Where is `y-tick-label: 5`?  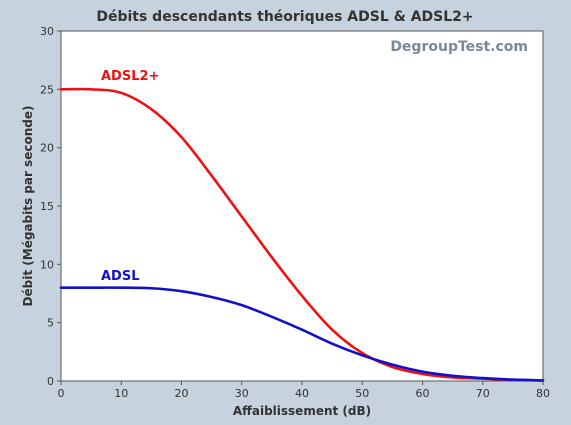
y-tick-label: 5 is located at coordinates (50, 323).